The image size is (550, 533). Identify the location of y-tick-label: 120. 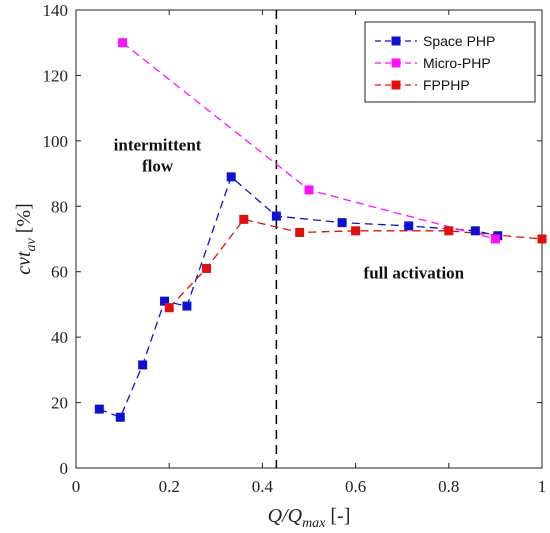
(56, 75).